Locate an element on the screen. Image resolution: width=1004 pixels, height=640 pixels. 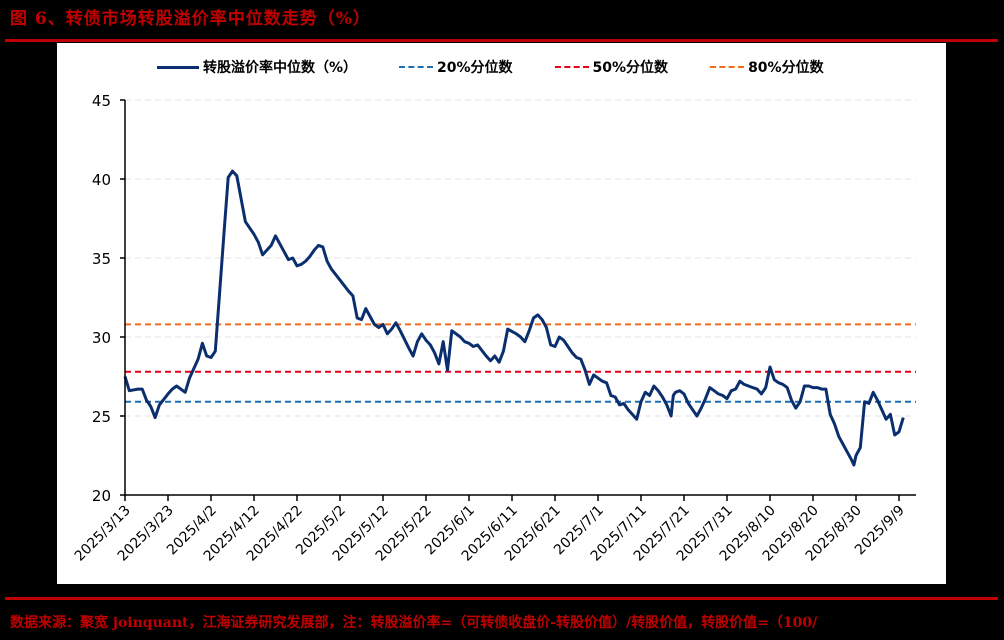
legend-item-p80: 80%分位数 is located at coordinates (767, 67).